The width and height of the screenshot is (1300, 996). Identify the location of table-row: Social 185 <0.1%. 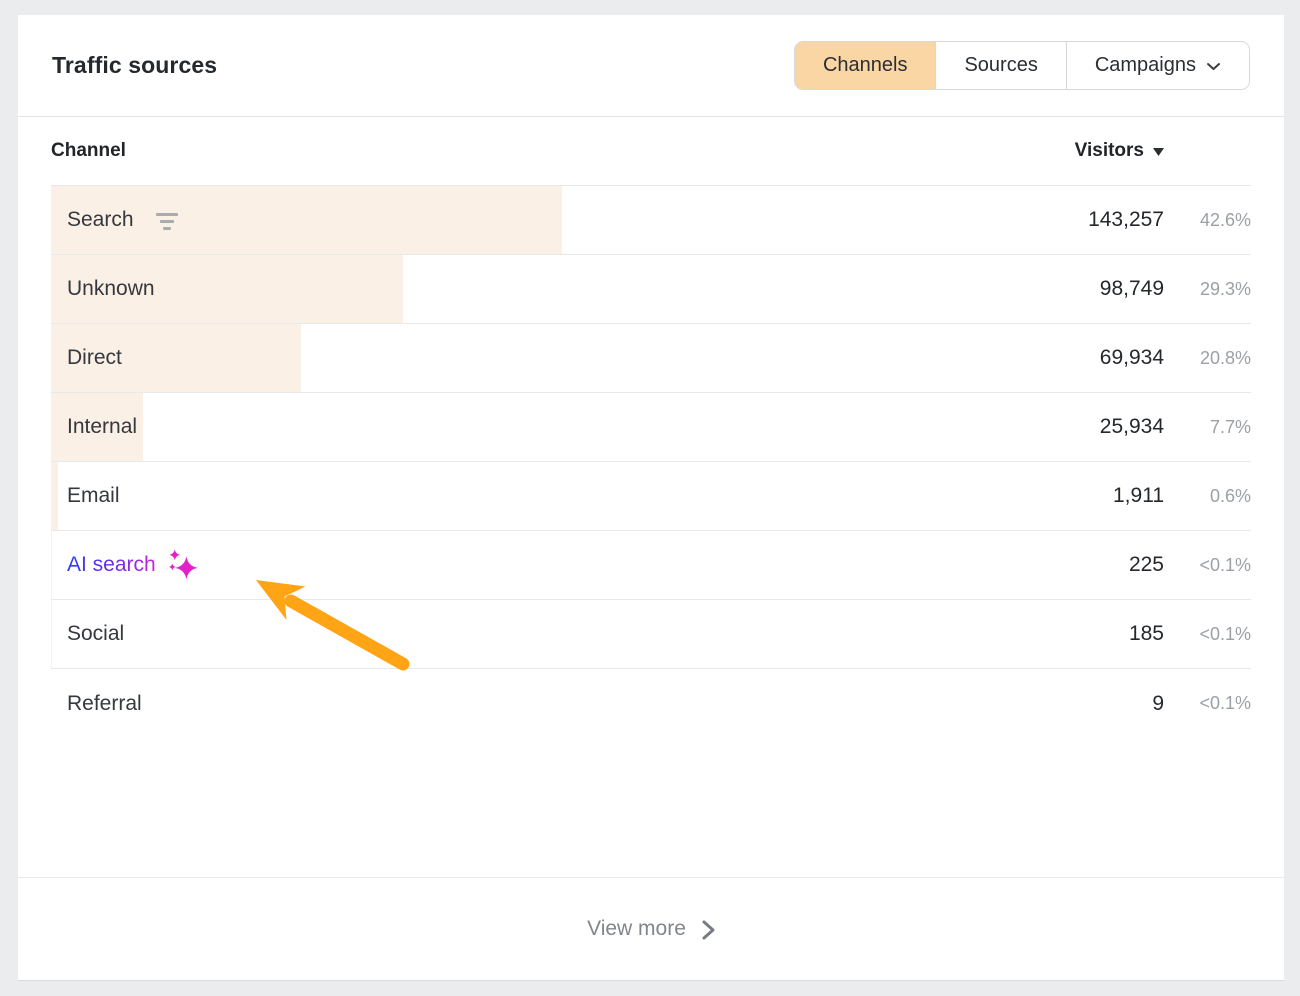
(651, 634).